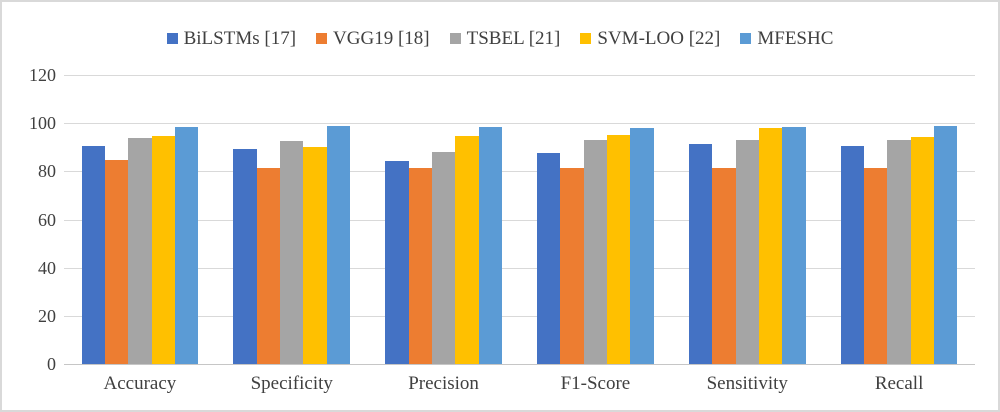 The width and height of the screenshot is (1000, 412). What do you see at coordinates (659, 38) in the screenshot?
I see `legend-label: SVM-LOO [22]` at bounding box center [659, 38].